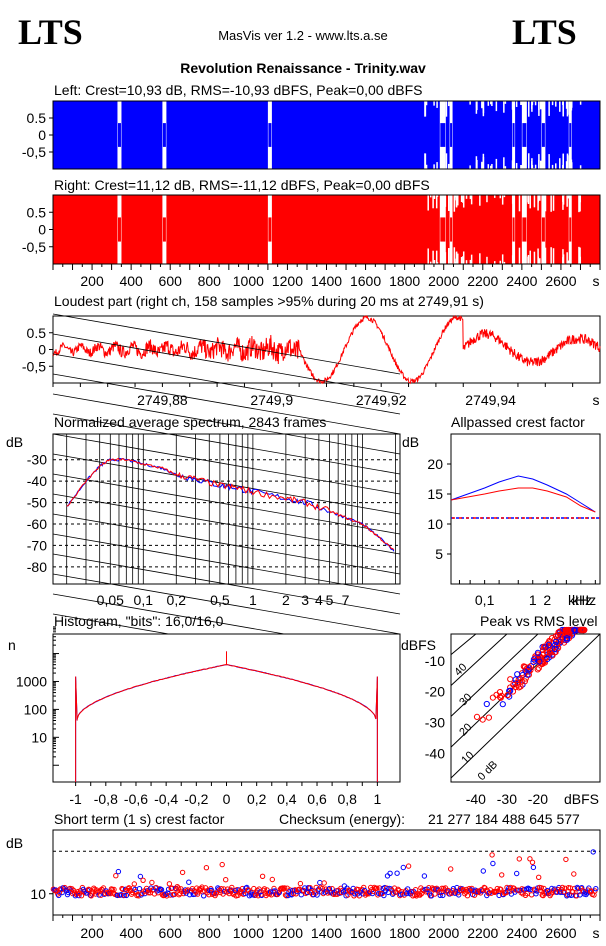  Describe the element at coordinates (330, 600) in the screenshot. I see `spectrum-xtick-label: 5` at that location.